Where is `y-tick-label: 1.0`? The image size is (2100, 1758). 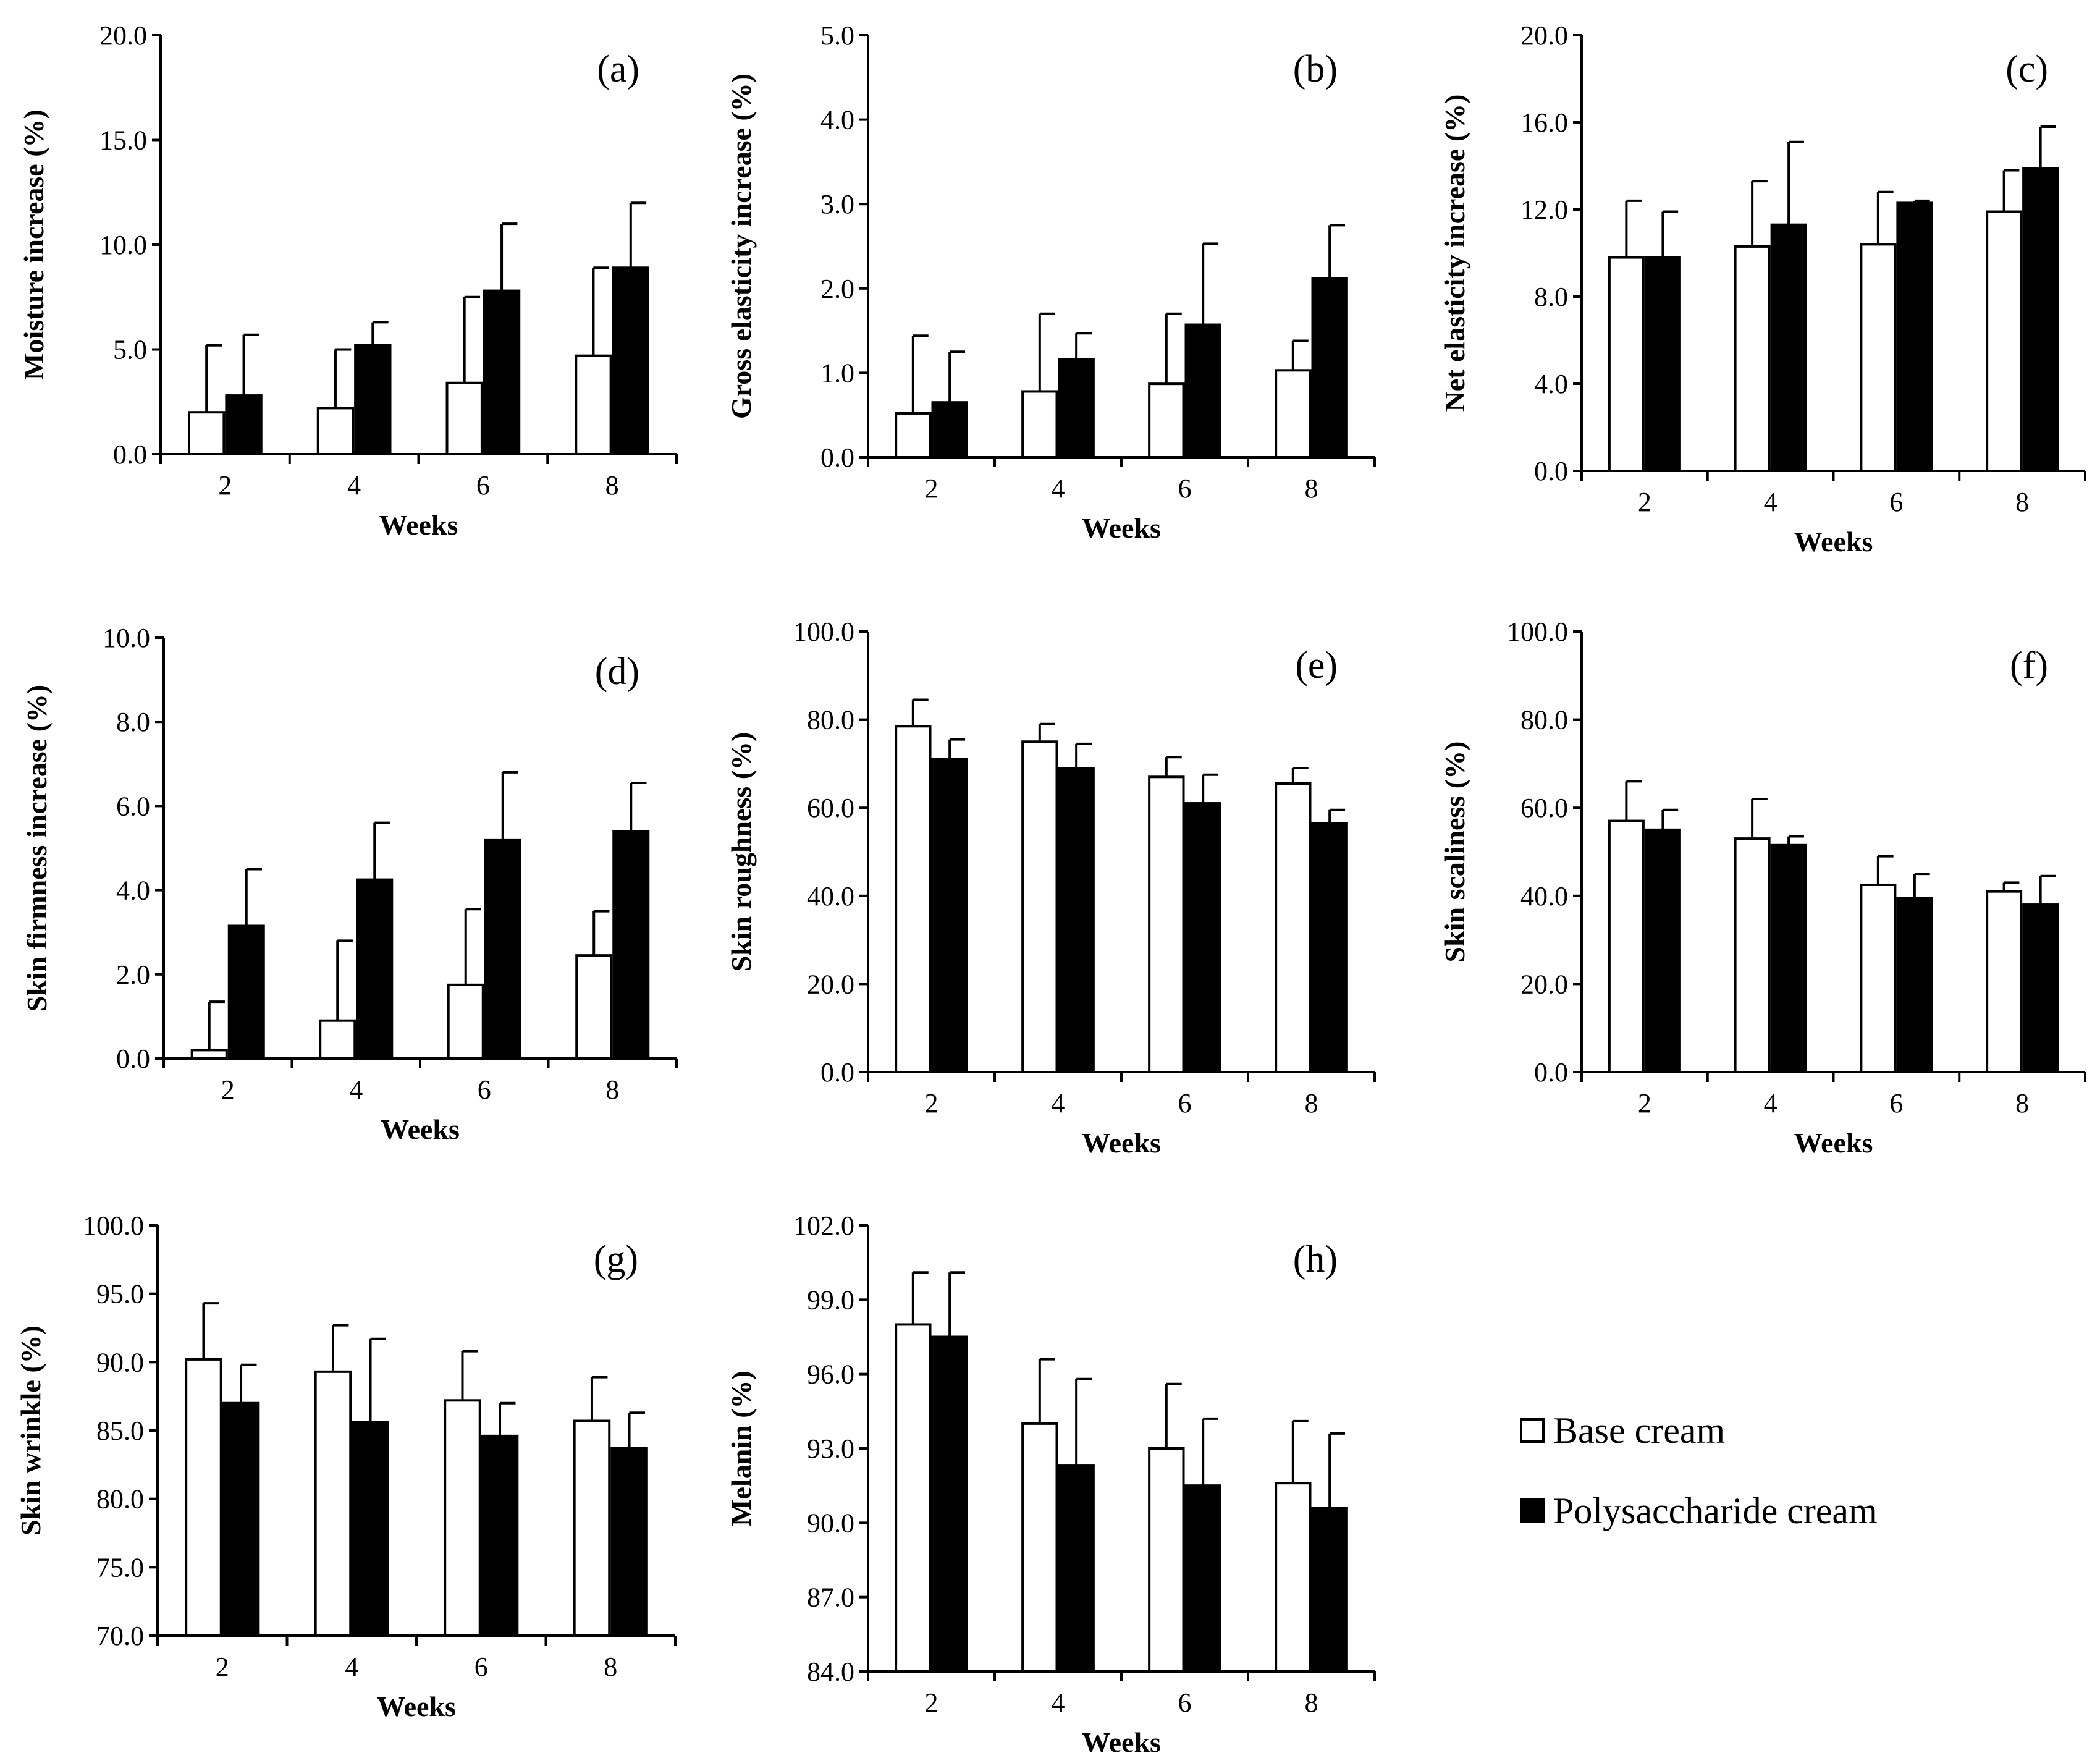 y-tick-label: 1.0 is located at coordinates (837, 373).